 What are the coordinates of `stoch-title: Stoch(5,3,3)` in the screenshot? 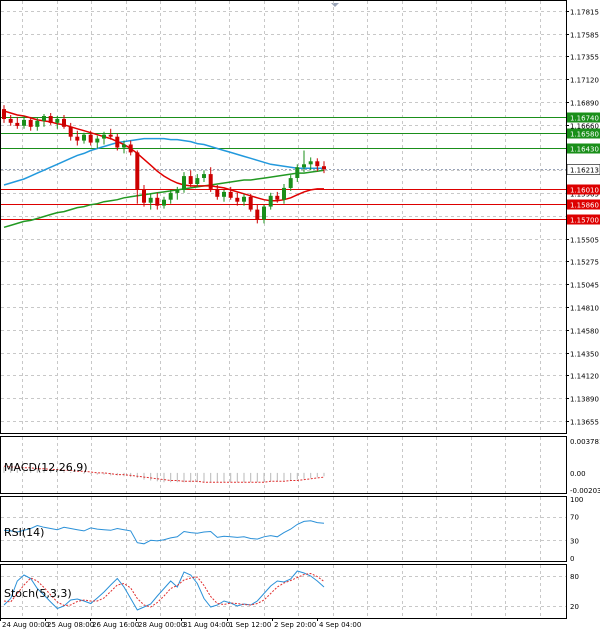 It's located at (38, 593).